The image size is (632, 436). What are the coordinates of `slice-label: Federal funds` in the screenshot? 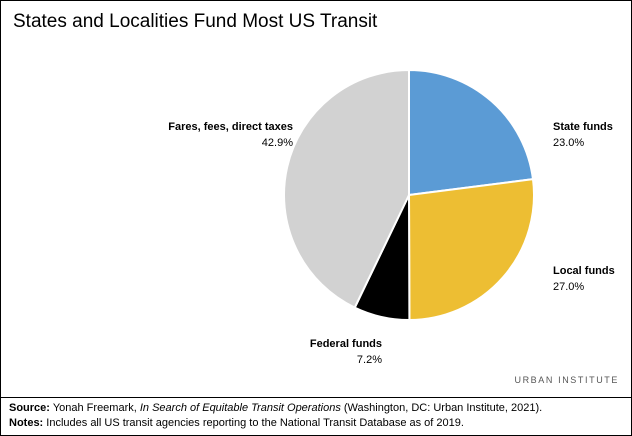 It's located at (346, 344).